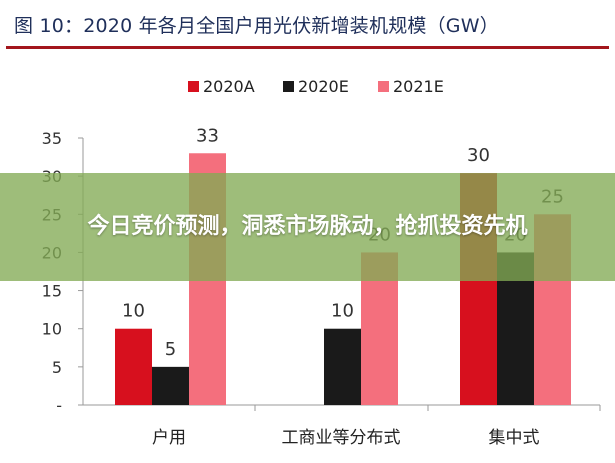 Image resolution: width=615 pixels, height=463 pixels. What do you see at coordinates (341, 438) in the screenshot?
I see `x-tick-label: 工商业等分布式` at bounding box center [341, 438].